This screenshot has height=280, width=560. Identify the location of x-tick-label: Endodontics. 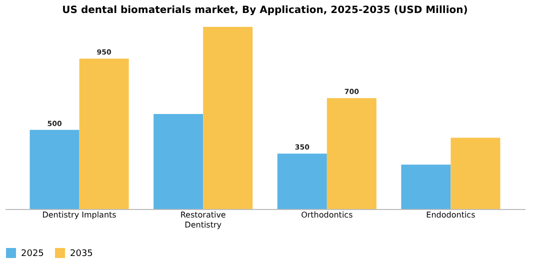
(451, 215).